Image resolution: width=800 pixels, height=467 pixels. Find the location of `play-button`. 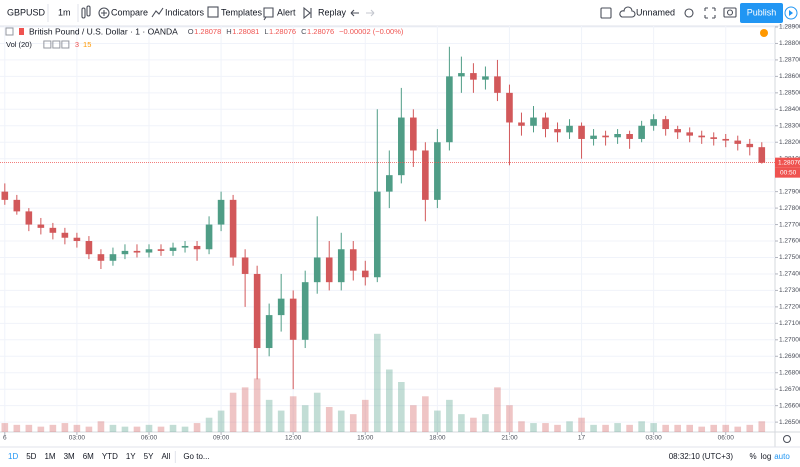

play-button is located at coordinates (791, 13).